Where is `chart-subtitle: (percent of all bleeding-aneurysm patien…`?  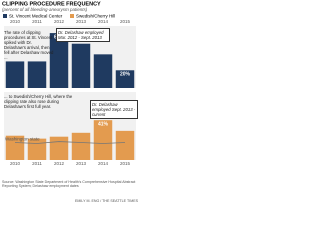 chart-subtitle: (percent of all bleeding-aneurysm patien… is located at coordinates (45, 9).